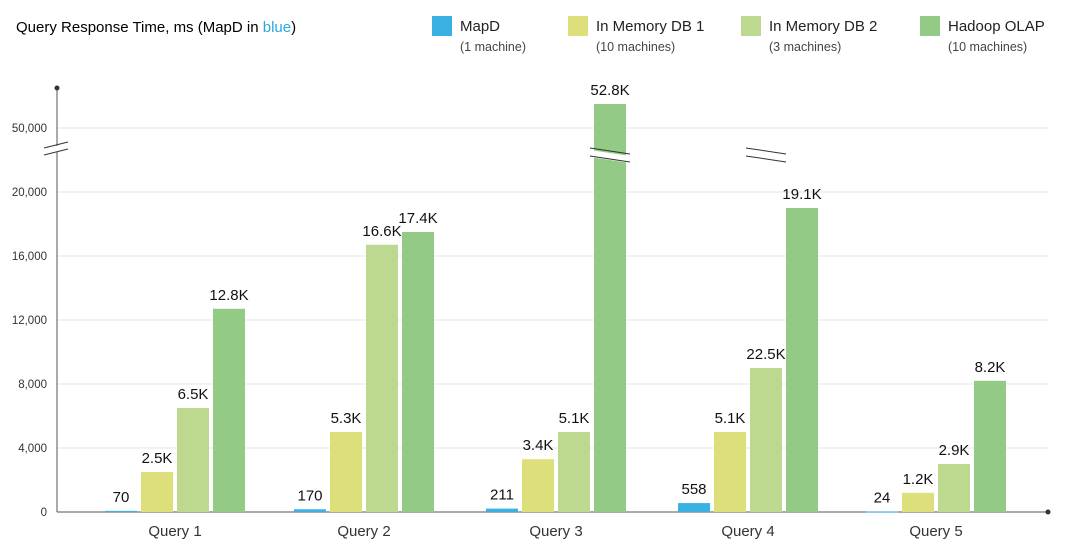 This screenshot has width=1080, height=544. What do you see at coordinates (801, 194) in the screenshot?
I see `data-label: 19.1K` at bounding box center [801, 194].